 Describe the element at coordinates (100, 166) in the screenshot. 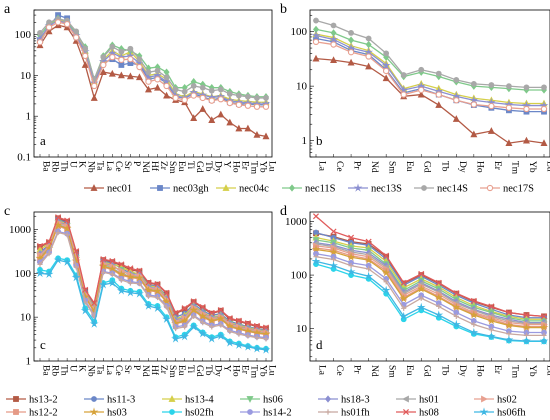

I see `x-tick-label: Ta` at that location.